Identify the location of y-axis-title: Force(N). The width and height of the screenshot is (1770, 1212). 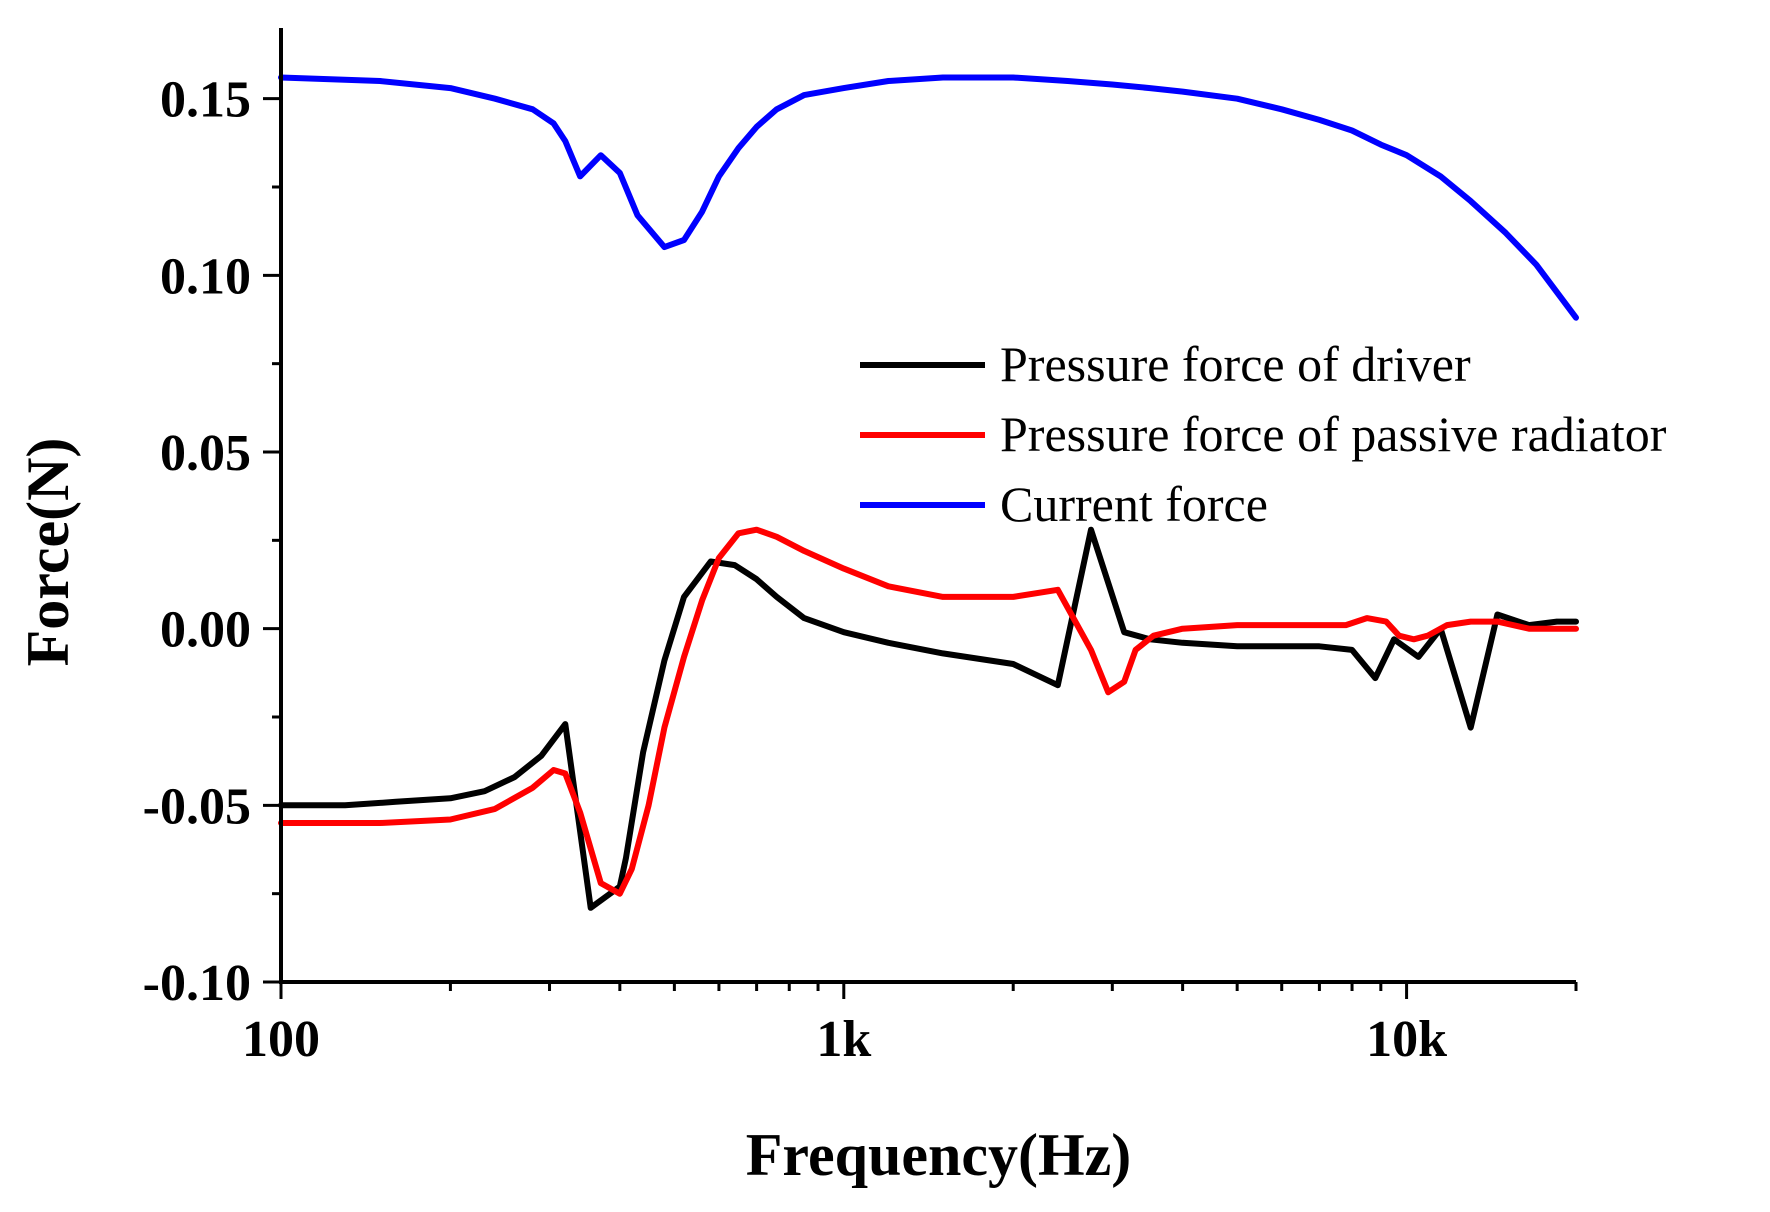
(48, 552).